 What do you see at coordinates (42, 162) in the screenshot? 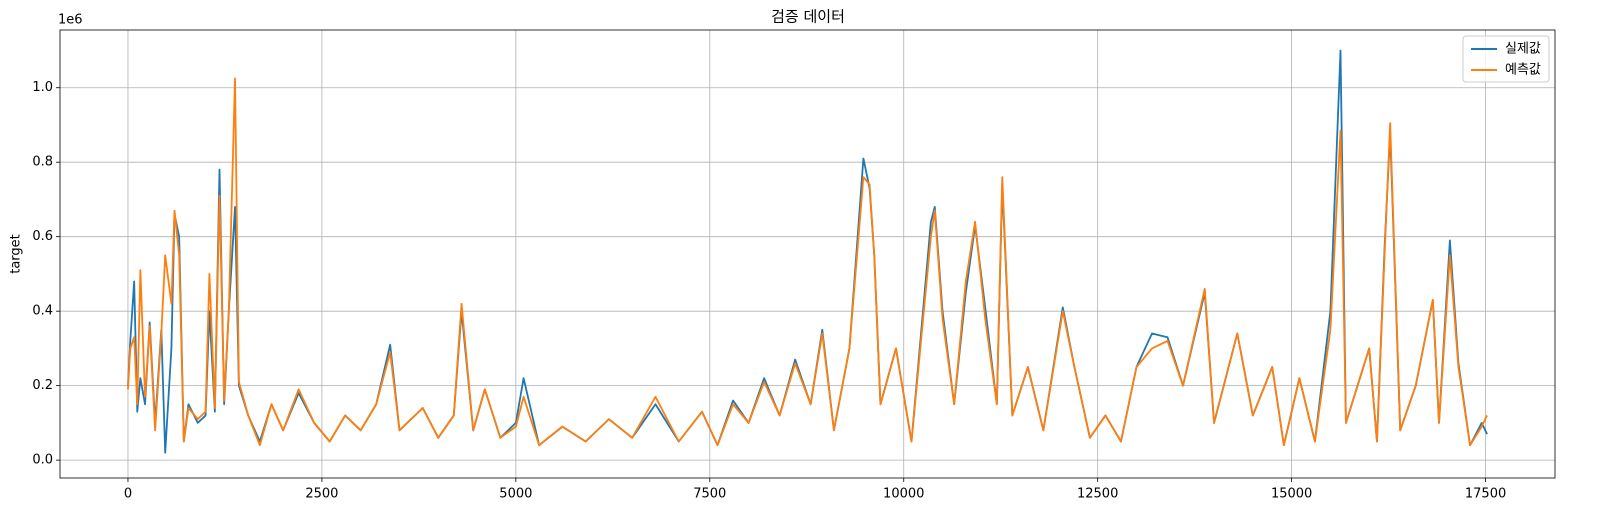
I see `y-tick-label: 0.8` at bounding box center [42, 162].